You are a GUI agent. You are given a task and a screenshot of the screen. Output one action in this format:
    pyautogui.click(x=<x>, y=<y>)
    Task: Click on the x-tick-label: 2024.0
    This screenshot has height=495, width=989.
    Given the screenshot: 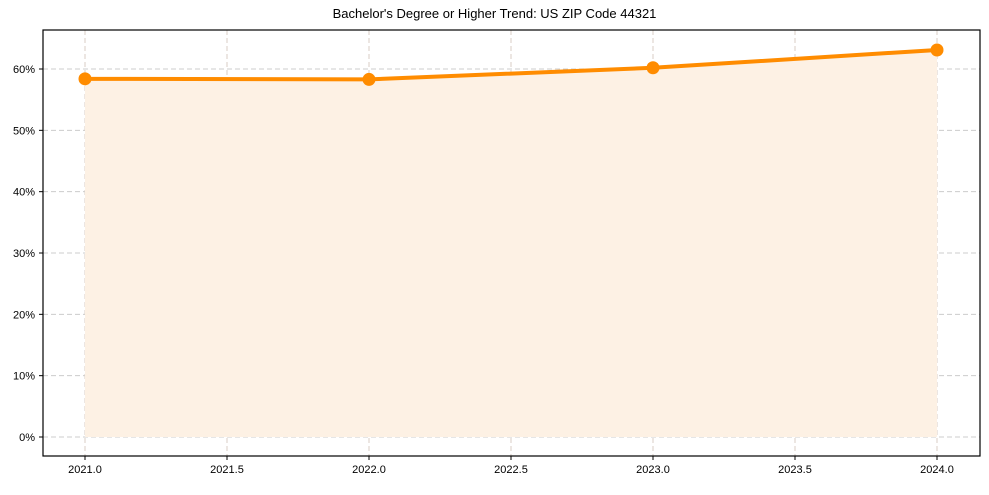 What is the action you would take?
    pyautogui.click(x=937, y=470)
    